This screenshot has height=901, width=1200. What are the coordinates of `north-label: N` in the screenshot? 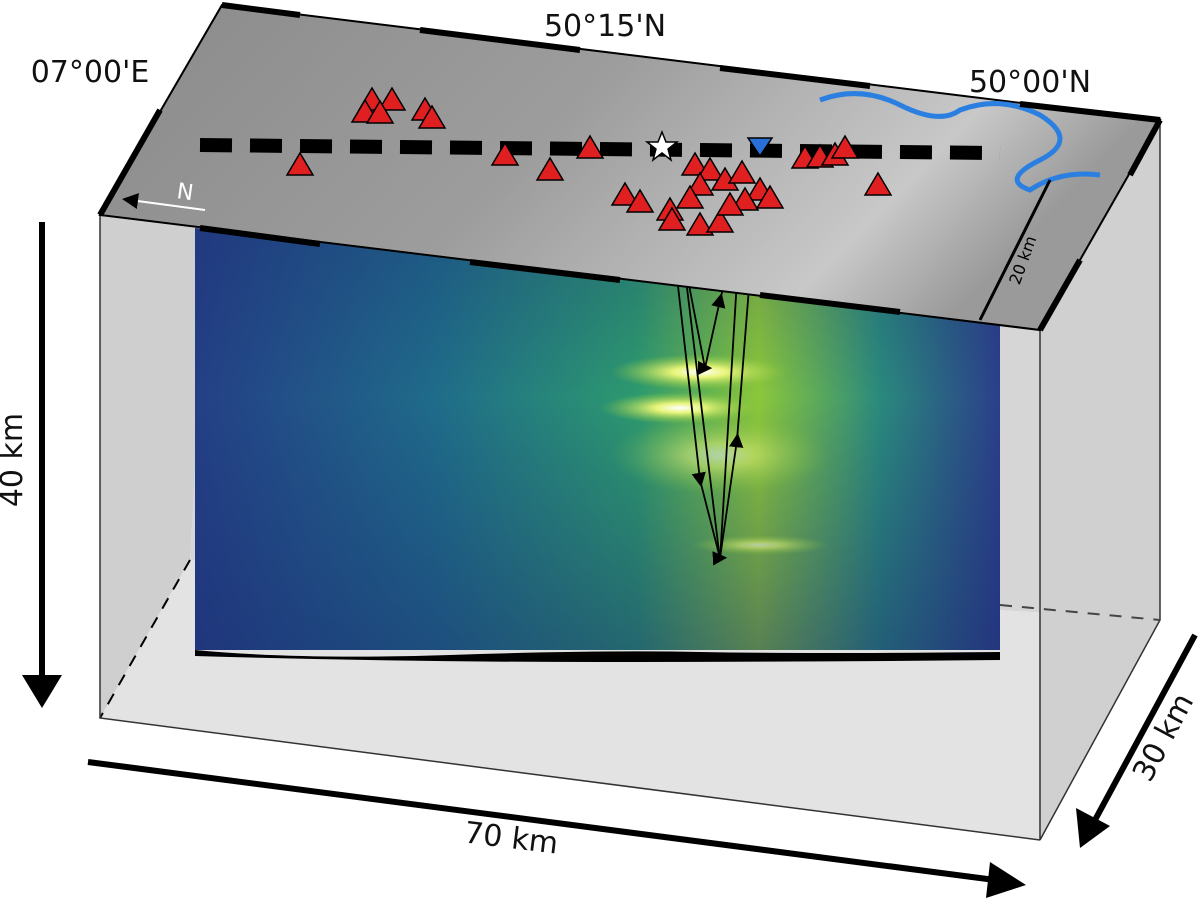 It's located at (185, 192).